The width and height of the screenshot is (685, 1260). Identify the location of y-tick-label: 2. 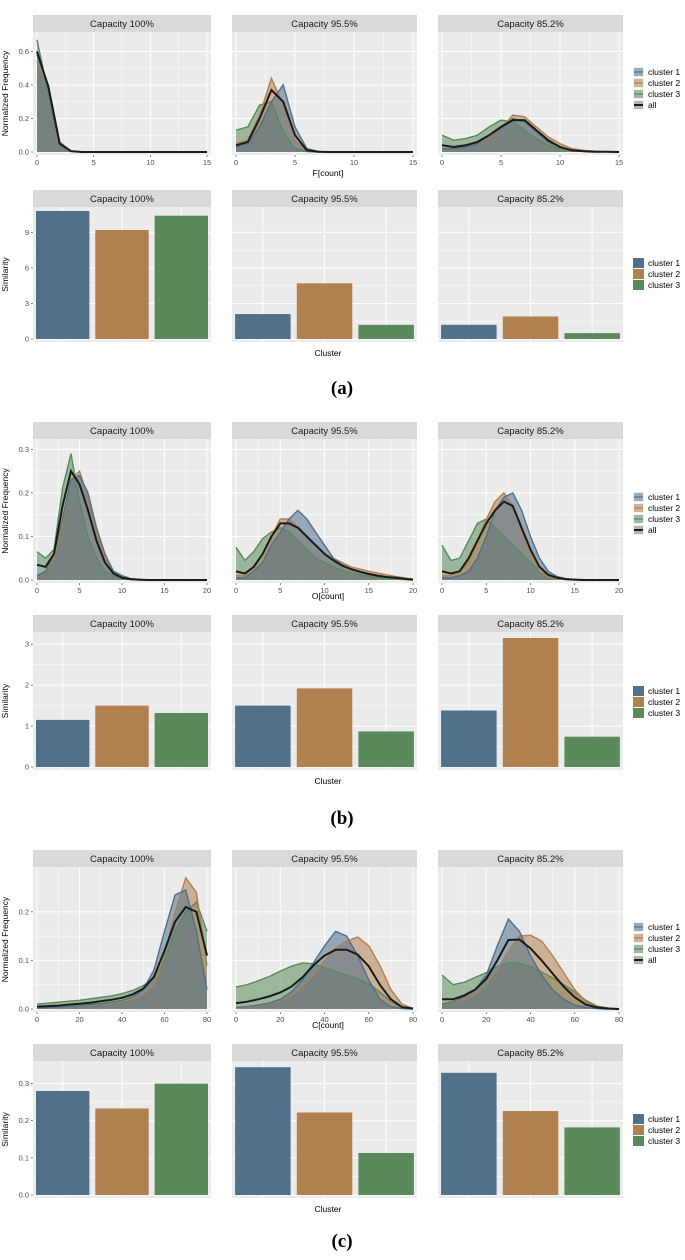
(27, 685).